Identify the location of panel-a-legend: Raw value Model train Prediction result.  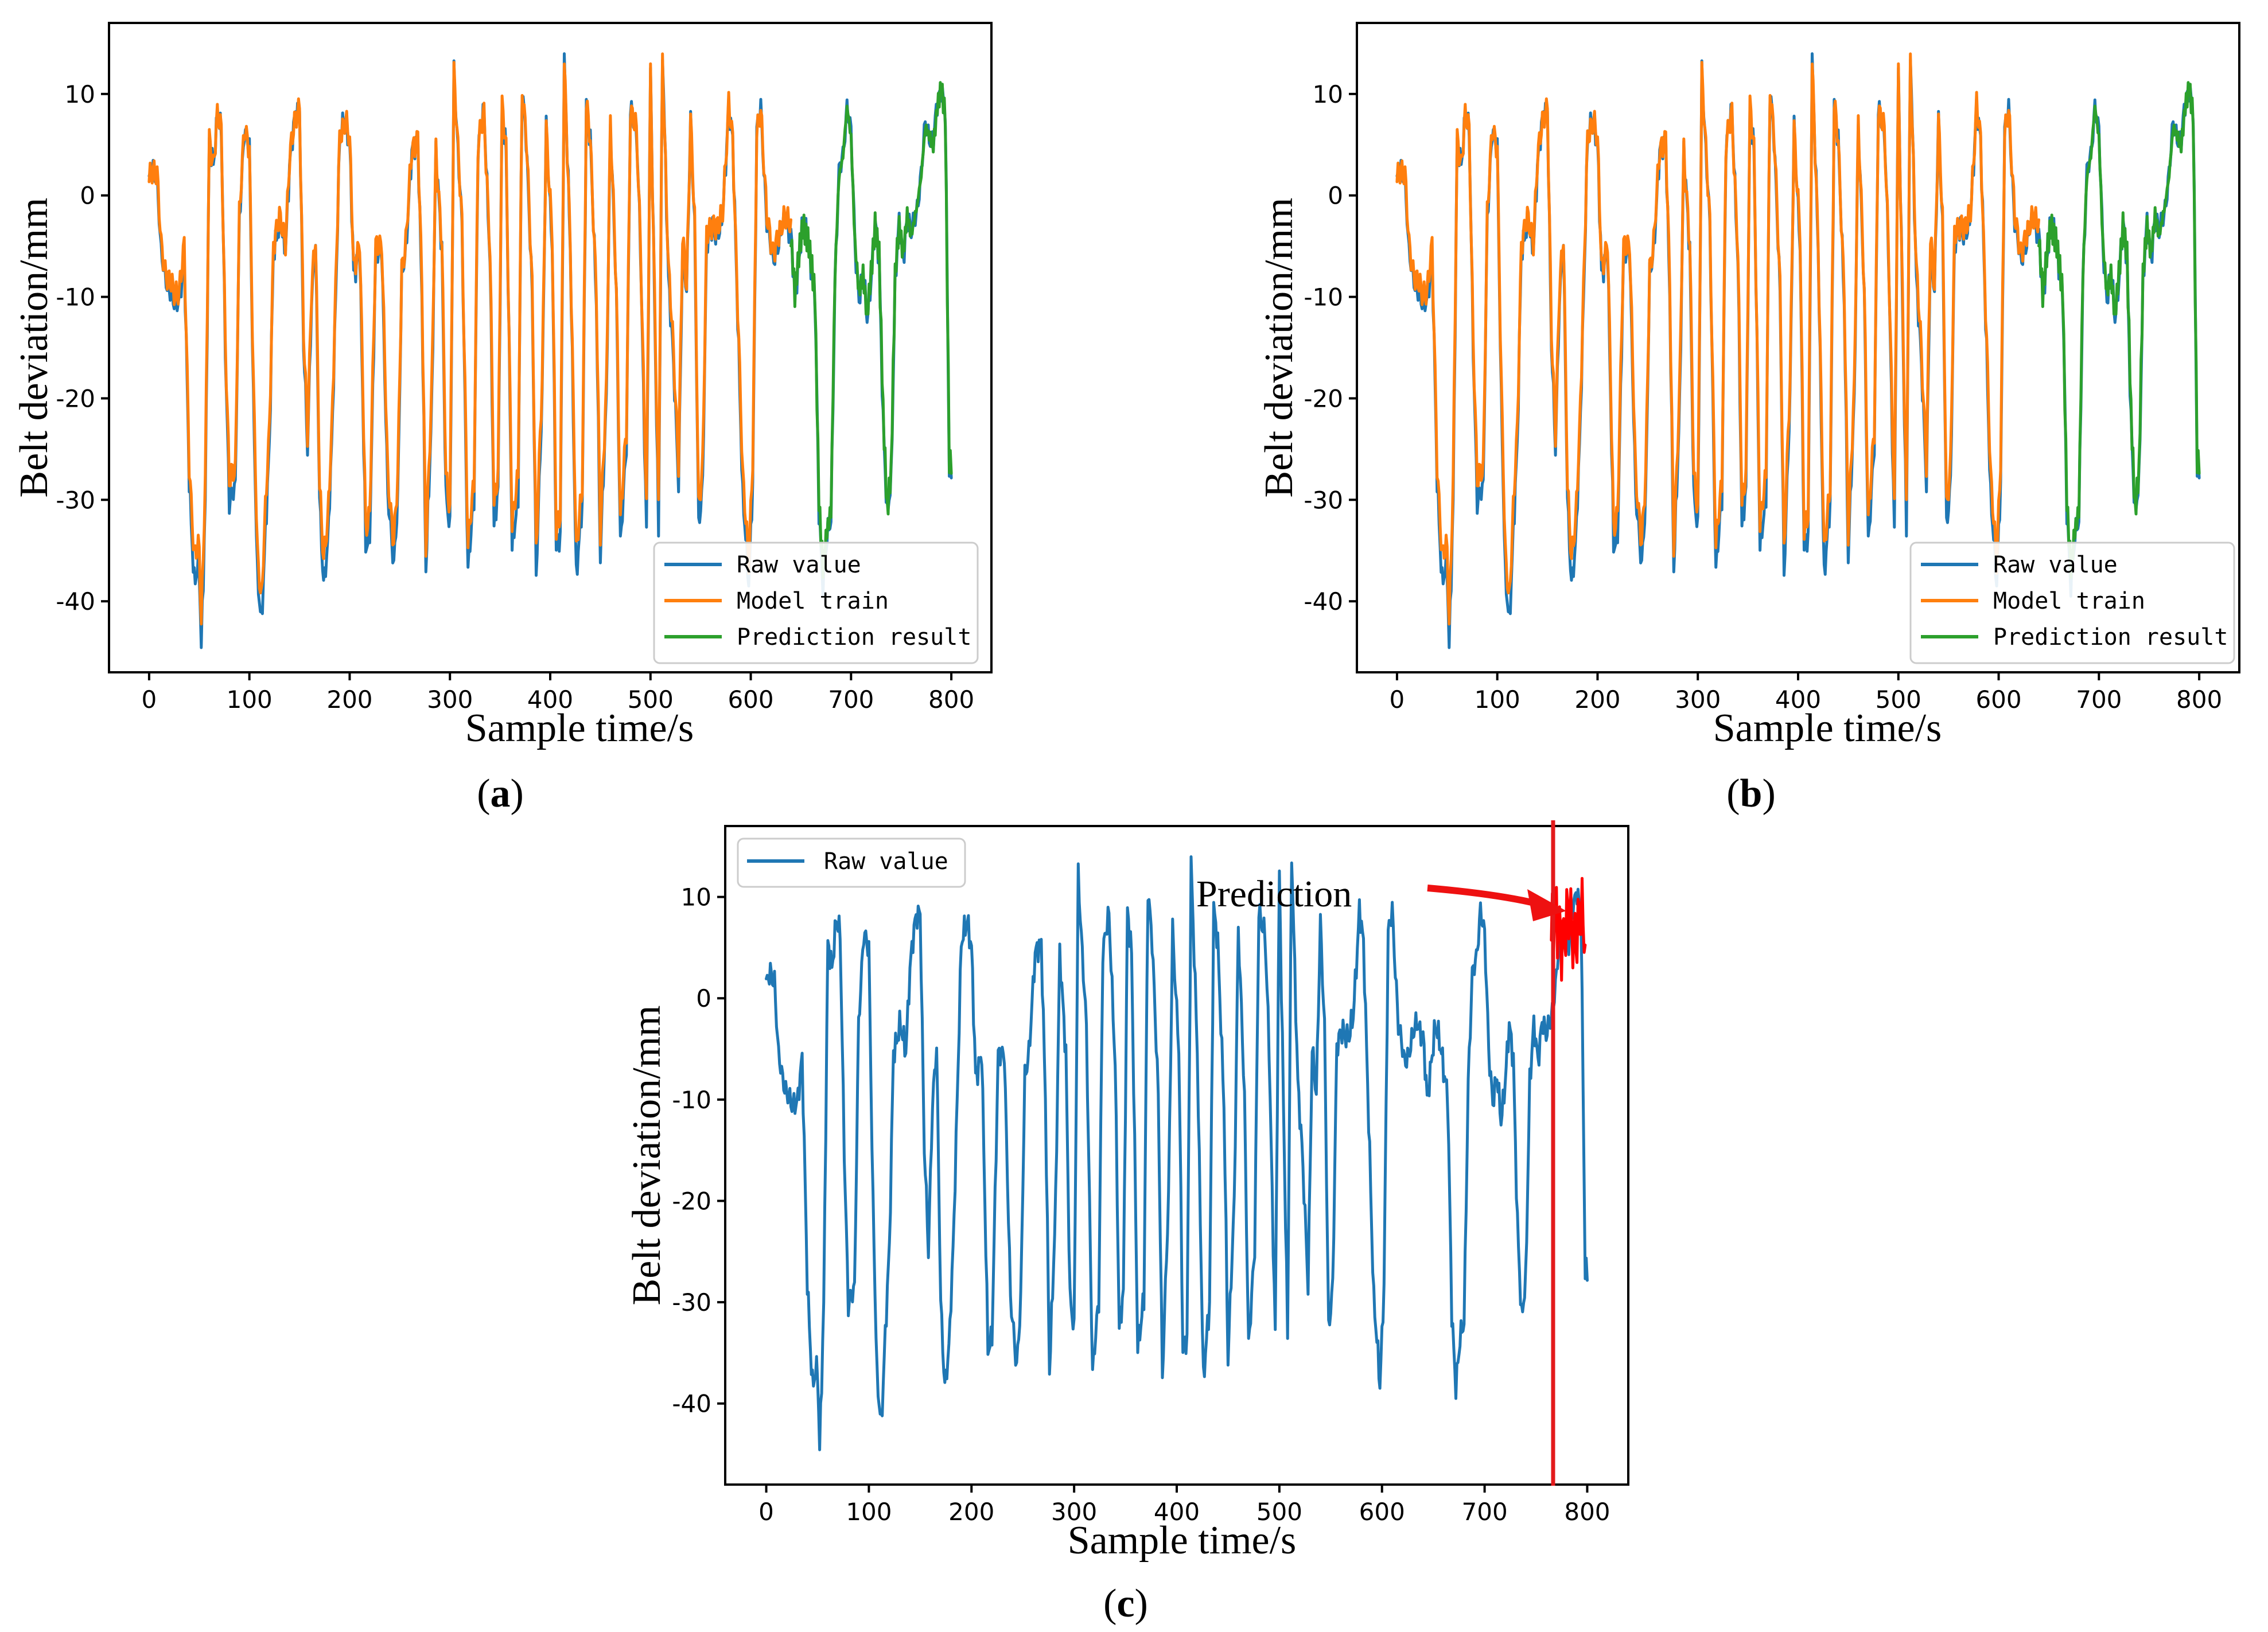
(816, 603).